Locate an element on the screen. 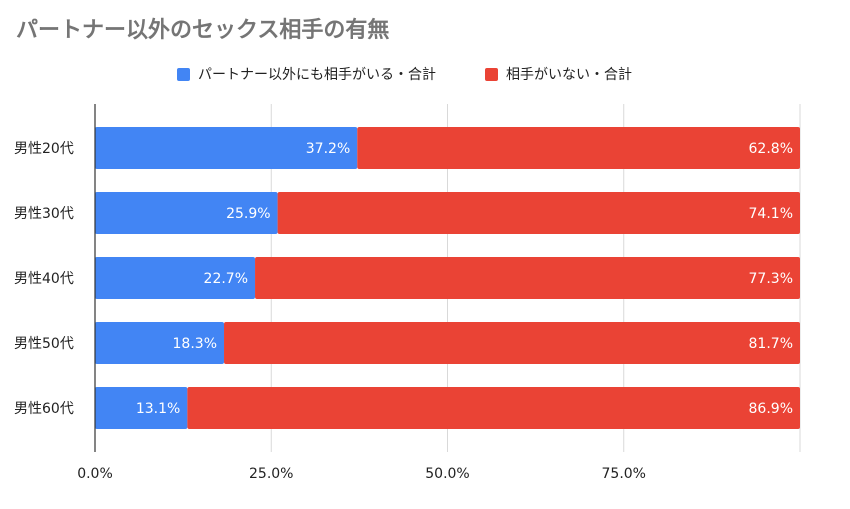 Image resolution: width=850 pixels, height=509 pixels. data-label: 74.1% is located at coordinates (771, 214).